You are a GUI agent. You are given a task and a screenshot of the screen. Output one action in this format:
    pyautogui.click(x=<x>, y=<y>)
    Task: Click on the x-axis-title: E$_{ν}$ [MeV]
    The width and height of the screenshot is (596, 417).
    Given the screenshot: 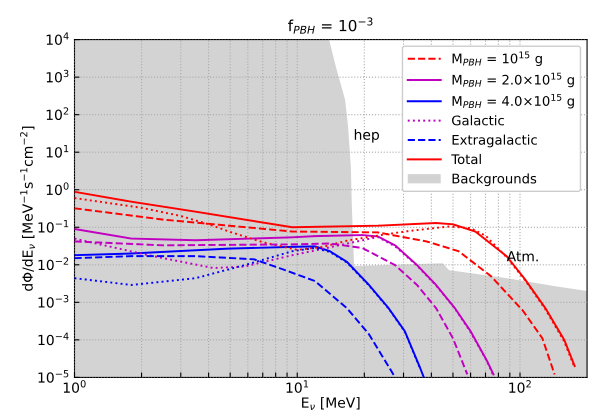 What is the action you would take?
    pyautogui.click(x=331, y=403)
    